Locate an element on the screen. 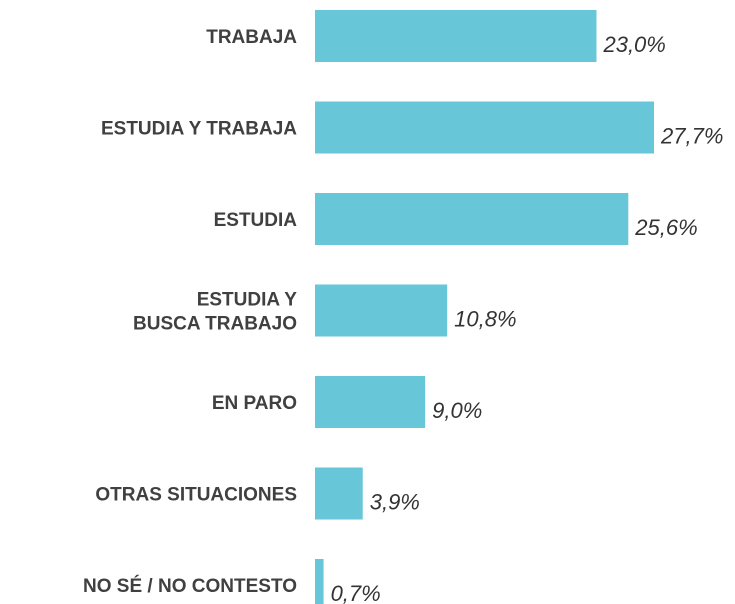 Image resolution: width=735 pixels, height=604 pixels. category-label: EN PARO is located at coordinates (254, 403).